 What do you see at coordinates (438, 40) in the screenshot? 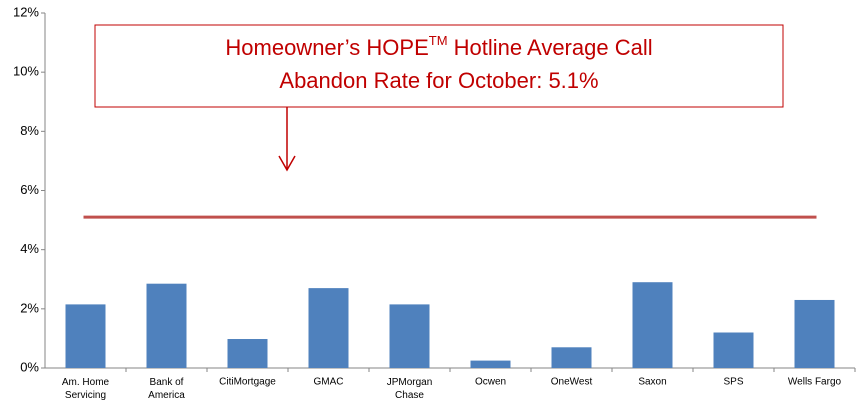
I see `annotation-superscript: TM` at bounding box center [438, 40].